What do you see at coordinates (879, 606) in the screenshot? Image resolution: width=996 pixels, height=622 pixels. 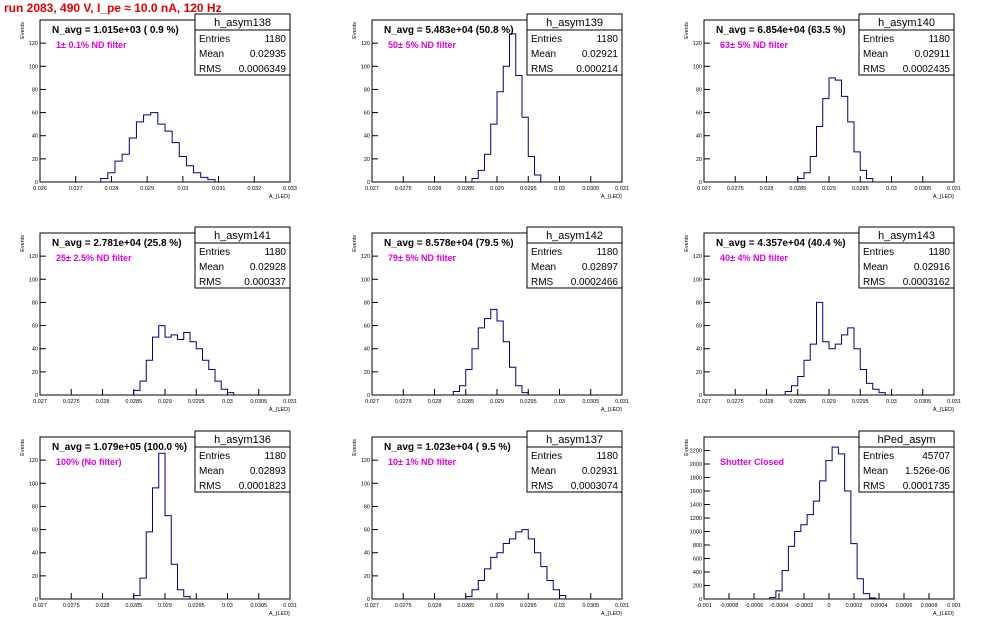 I see `x-tick-label: 0.0004` at bounding box center [879, 606].